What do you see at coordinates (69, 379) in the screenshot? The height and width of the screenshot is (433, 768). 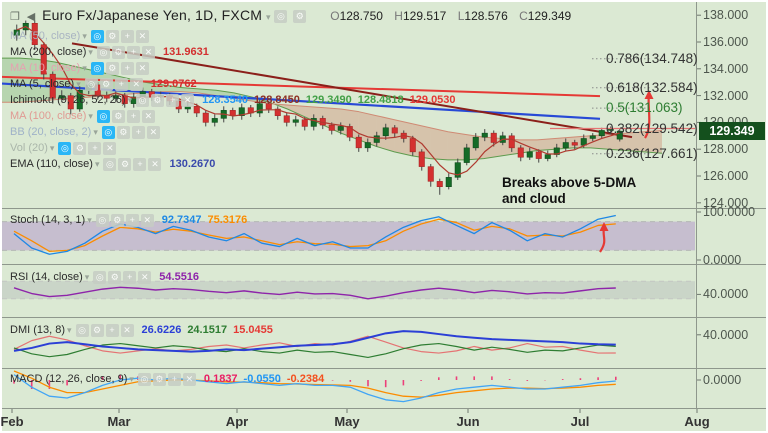 I see `indicator-label: MACD (12, 26, close, 9)` at bounding box center [69, 379].